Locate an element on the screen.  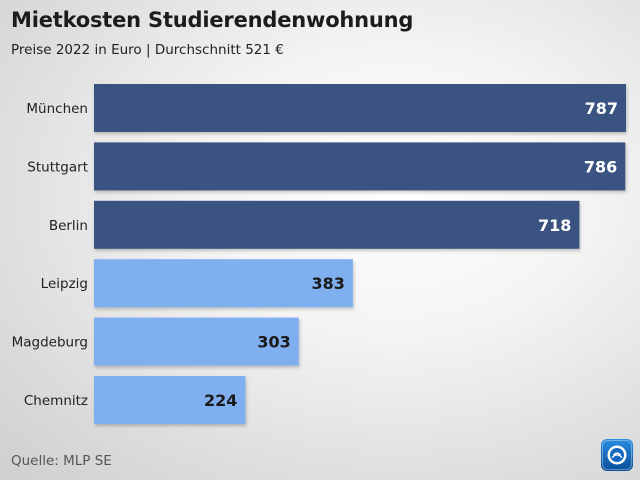
value-label-0: 787 is located at coordinates (601, 108).